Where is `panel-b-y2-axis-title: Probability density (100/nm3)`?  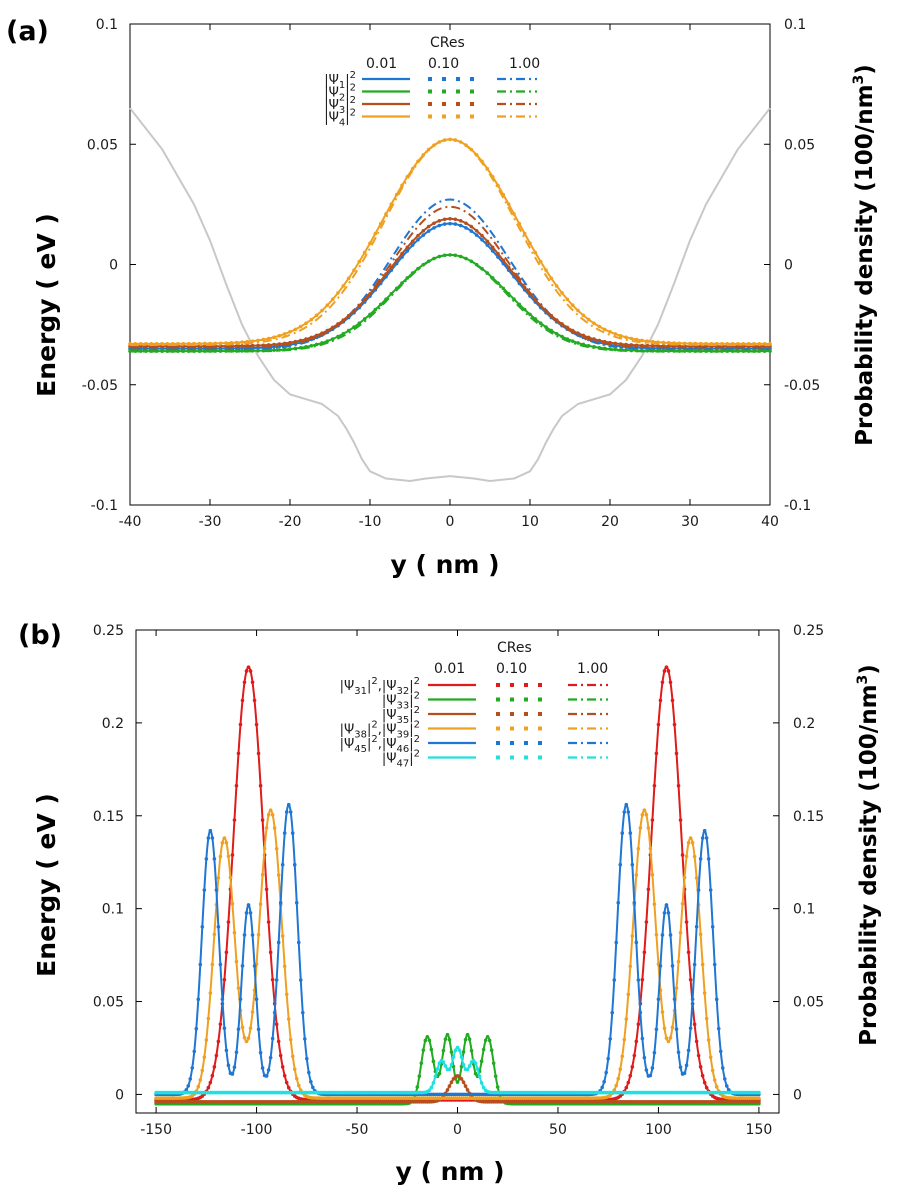 panel-b-y2-axis-title: Probability density (100/nm3) is located at coordinates (868, 855).